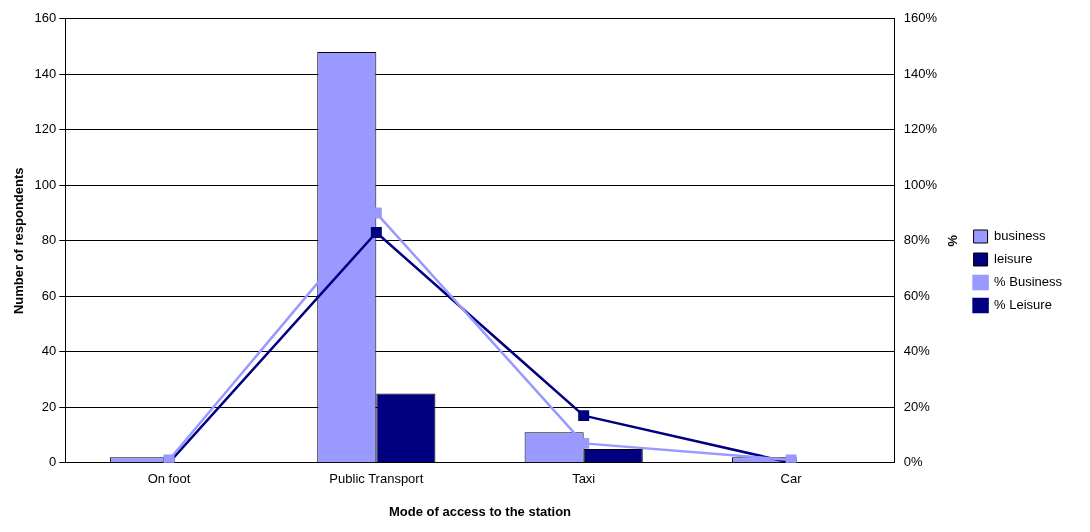 This screenshot has width=1090, height=532. I want to click on y2-axis-title: %, so click(953, 241).